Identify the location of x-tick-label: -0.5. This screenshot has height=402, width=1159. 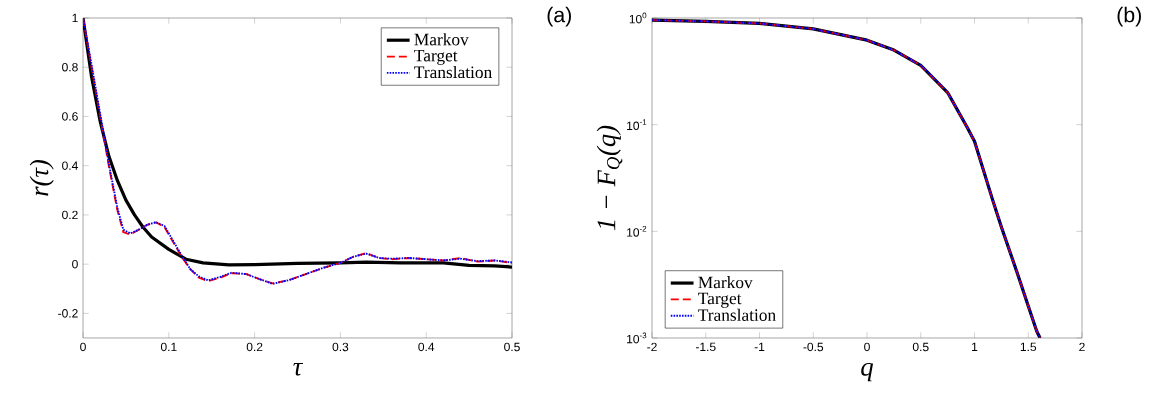
(813, 347).